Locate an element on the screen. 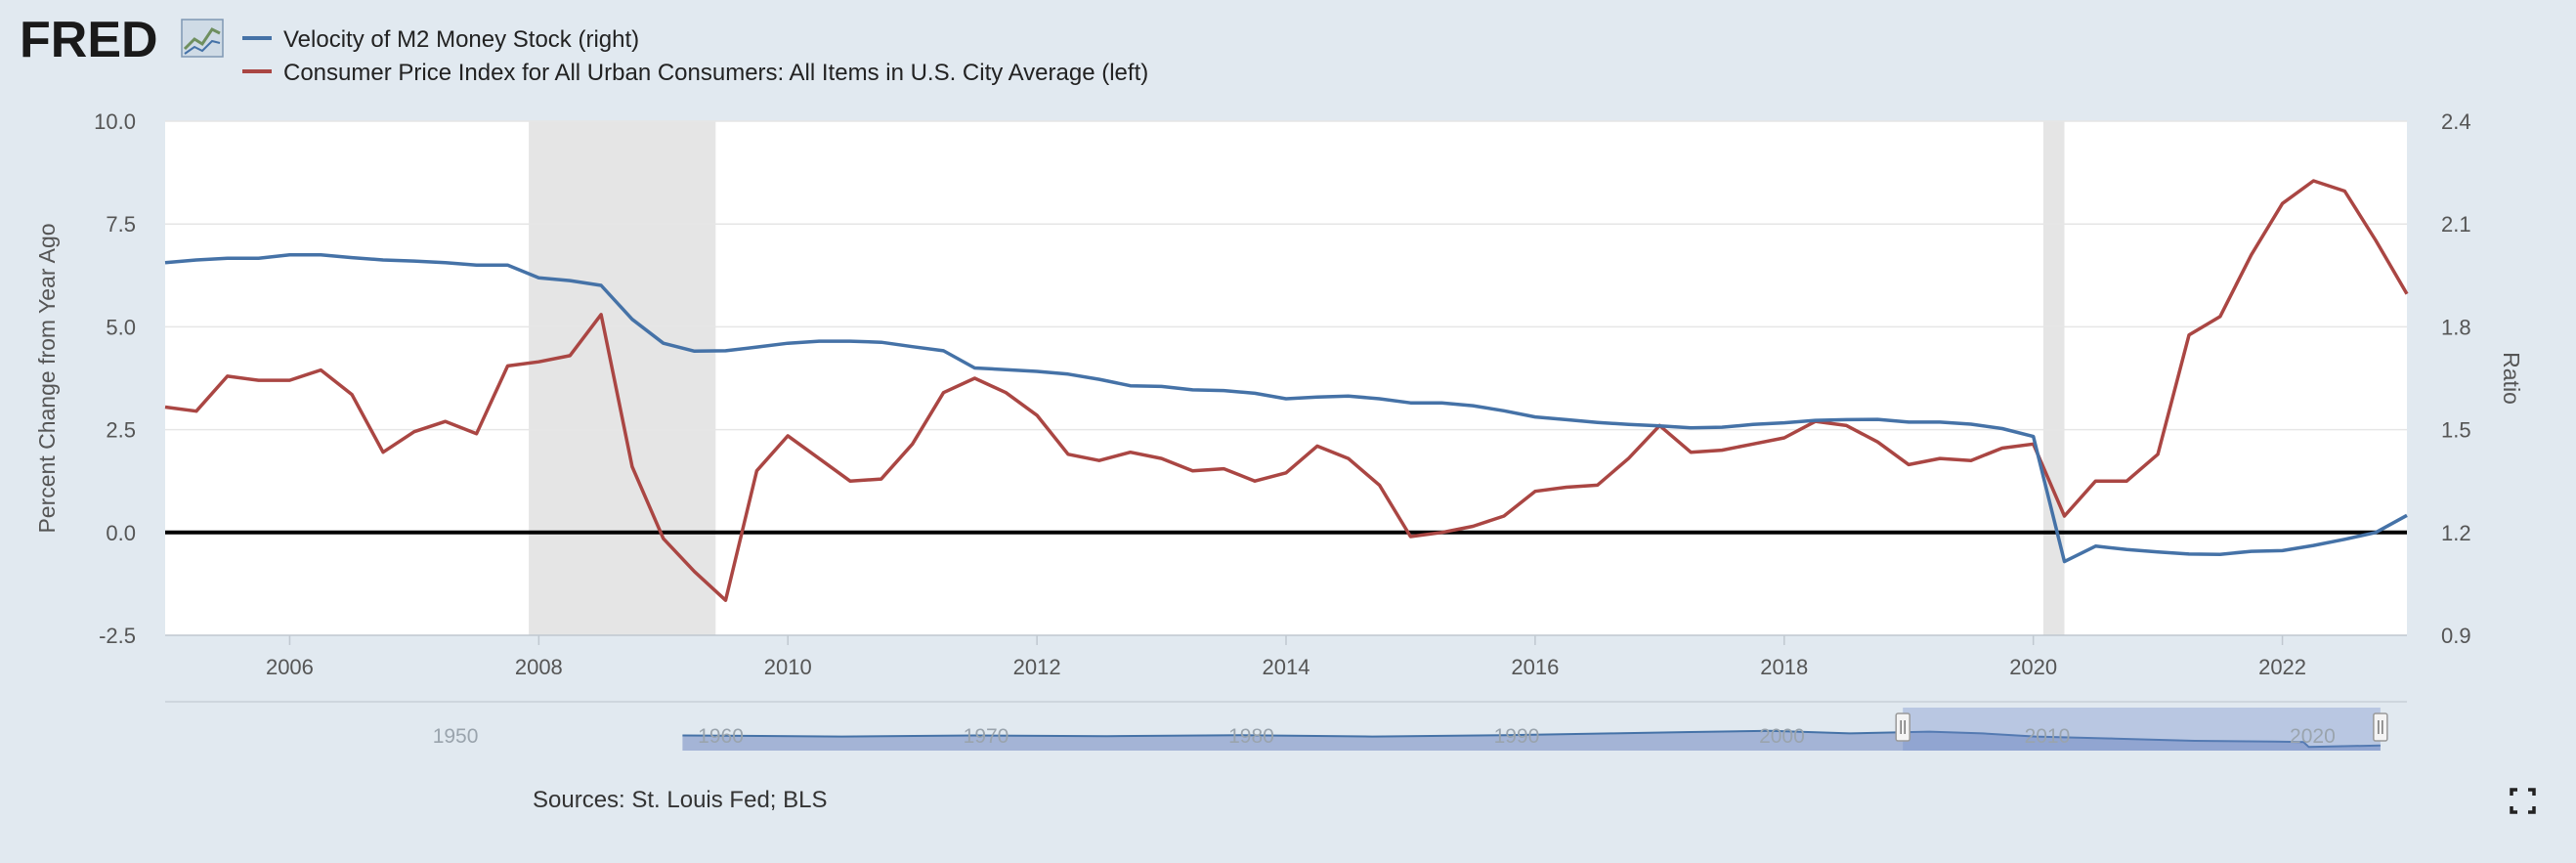 Image resolution: width=2576 pixels, height=863 pixels. x-tick-label: 2010 is located at coordinates (788, 667).